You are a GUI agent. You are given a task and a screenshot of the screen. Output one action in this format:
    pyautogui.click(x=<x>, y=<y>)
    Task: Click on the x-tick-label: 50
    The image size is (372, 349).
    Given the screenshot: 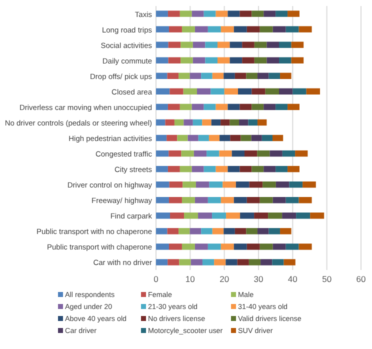 What is the action you would take?
    pyautogui.click(x=327, y=279)
    